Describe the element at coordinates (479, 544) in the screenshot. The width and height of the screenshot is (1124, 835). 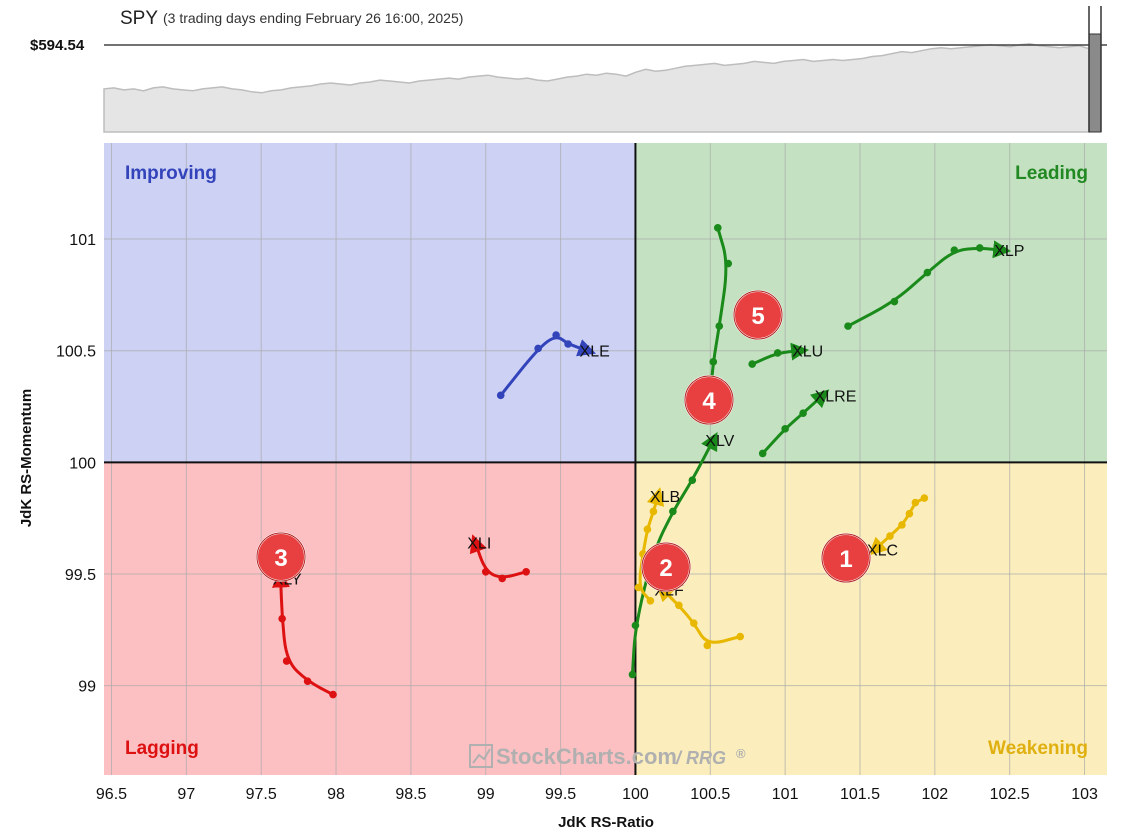
I see `tail-label-xli: XLI` at that location.